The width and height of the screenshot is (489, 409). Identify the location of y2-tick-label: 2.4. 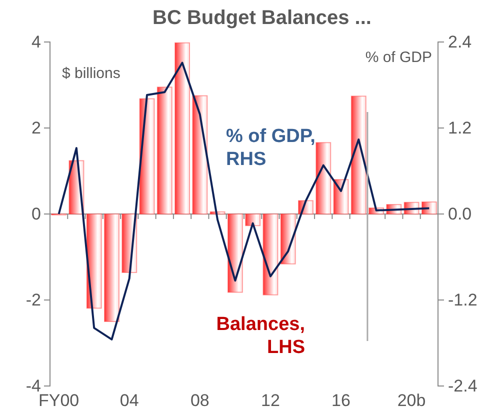
(460, 42).